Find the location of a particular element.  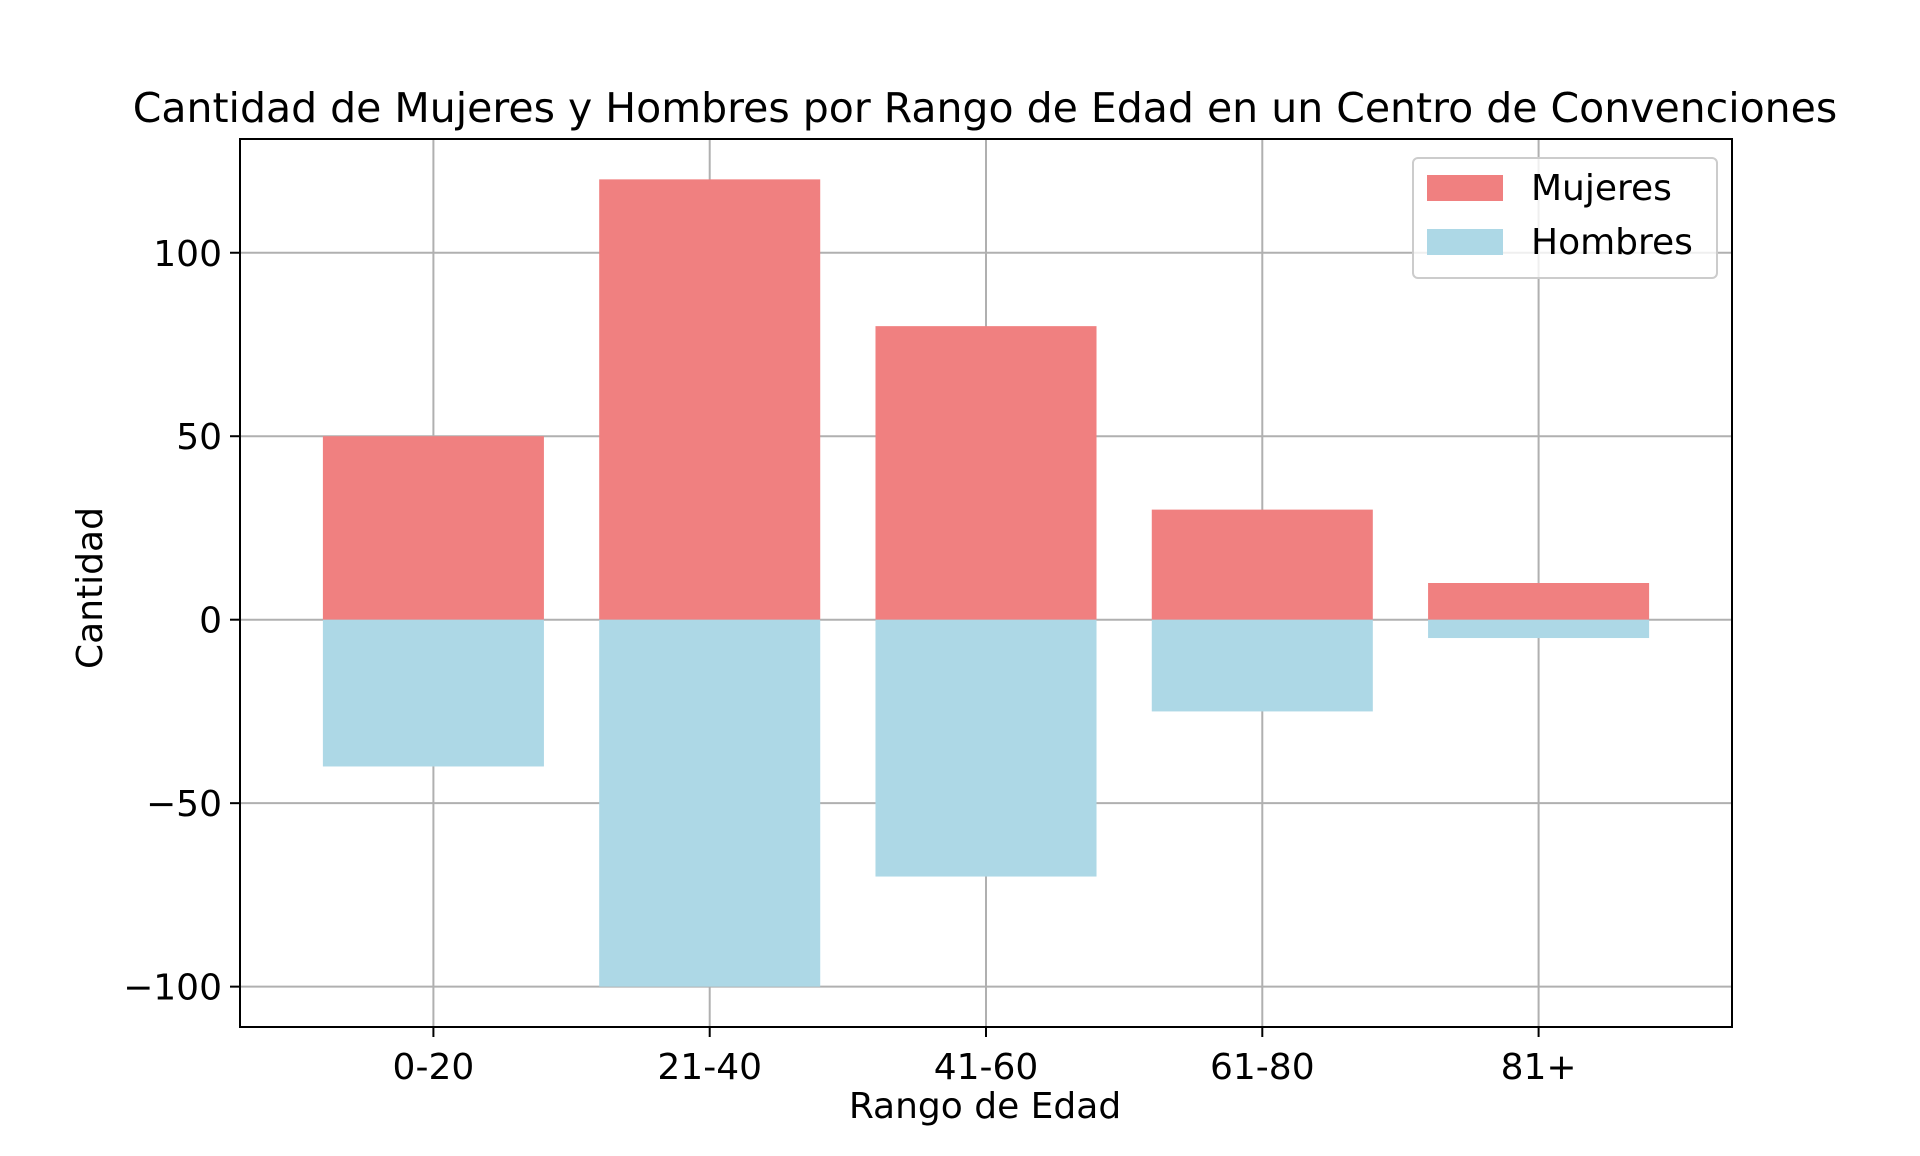

legend: Mujeres Hombres is located at coordinates (1565, 218).